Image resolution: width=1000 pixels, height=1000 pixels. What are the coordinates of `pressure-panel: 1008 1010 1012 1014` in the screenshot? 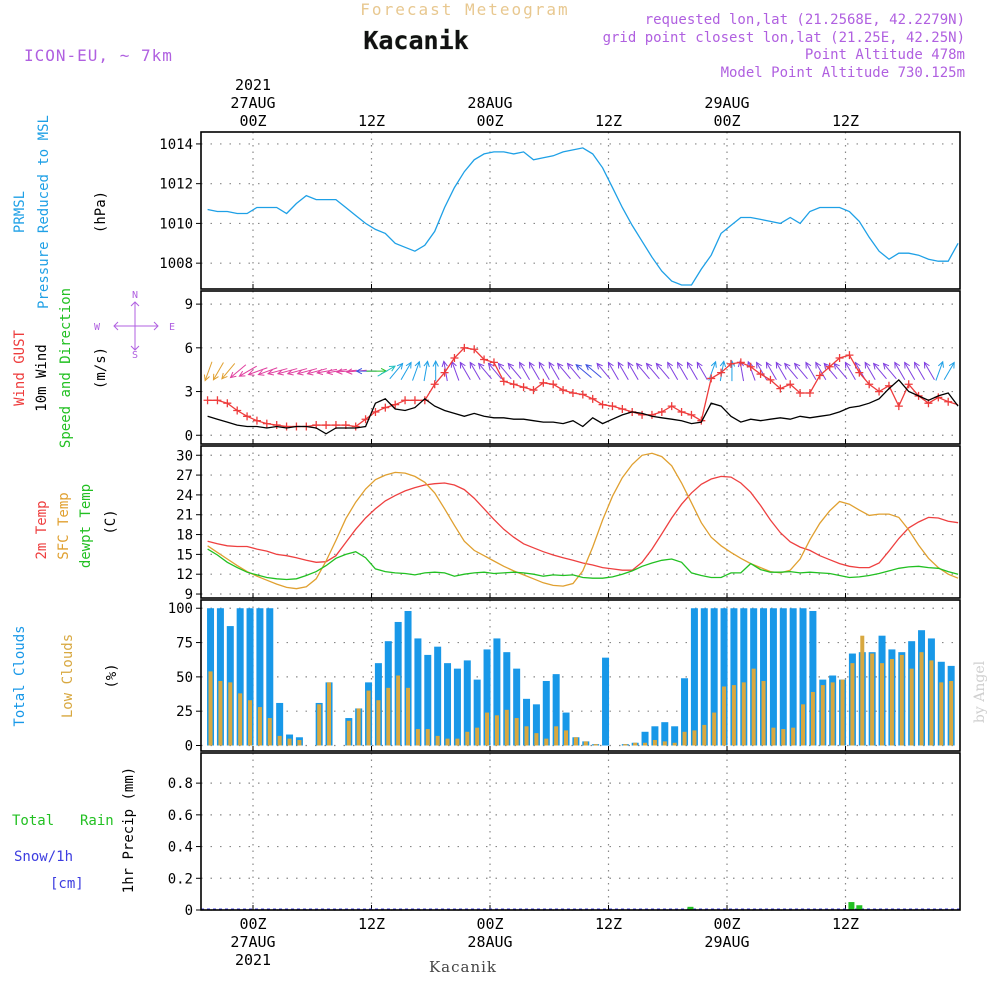 It's located at (560, 210).